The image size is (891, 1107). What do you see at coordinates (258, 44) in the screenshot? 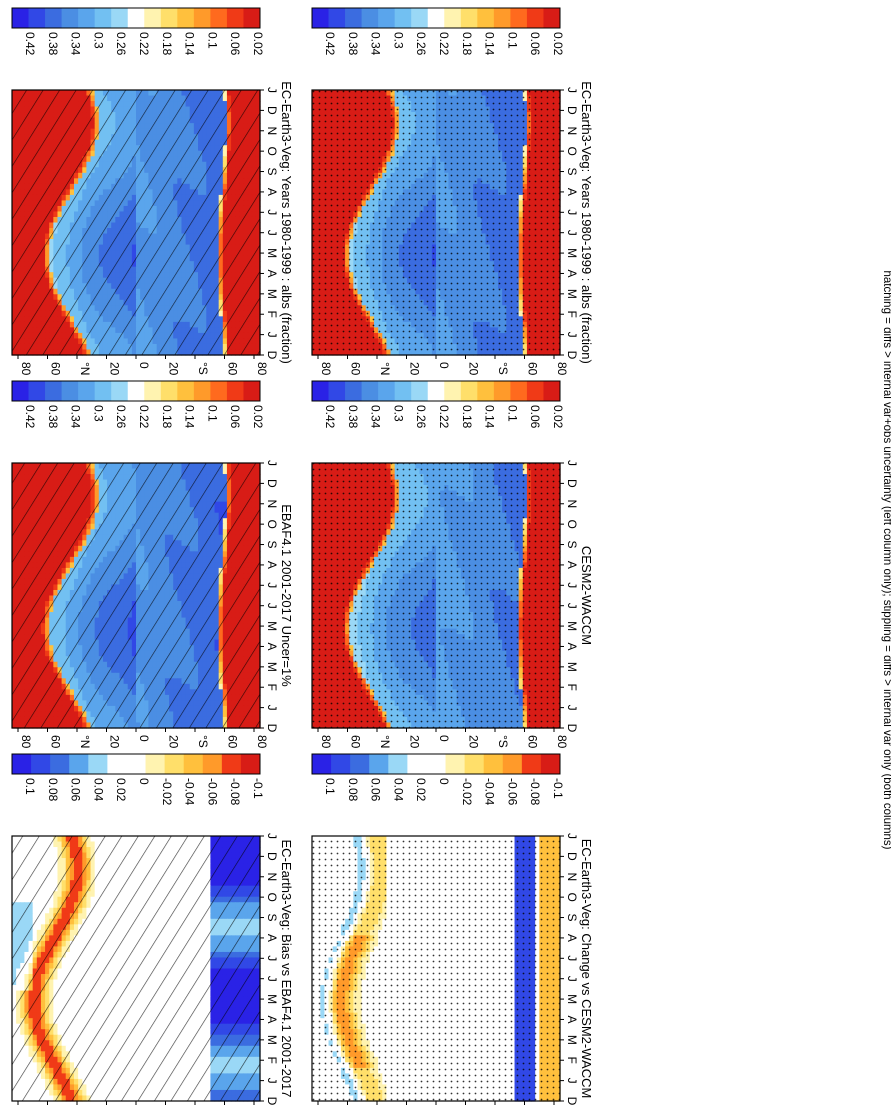
I see `colorbar-label: 0.02` at bounding box center [258, 44].